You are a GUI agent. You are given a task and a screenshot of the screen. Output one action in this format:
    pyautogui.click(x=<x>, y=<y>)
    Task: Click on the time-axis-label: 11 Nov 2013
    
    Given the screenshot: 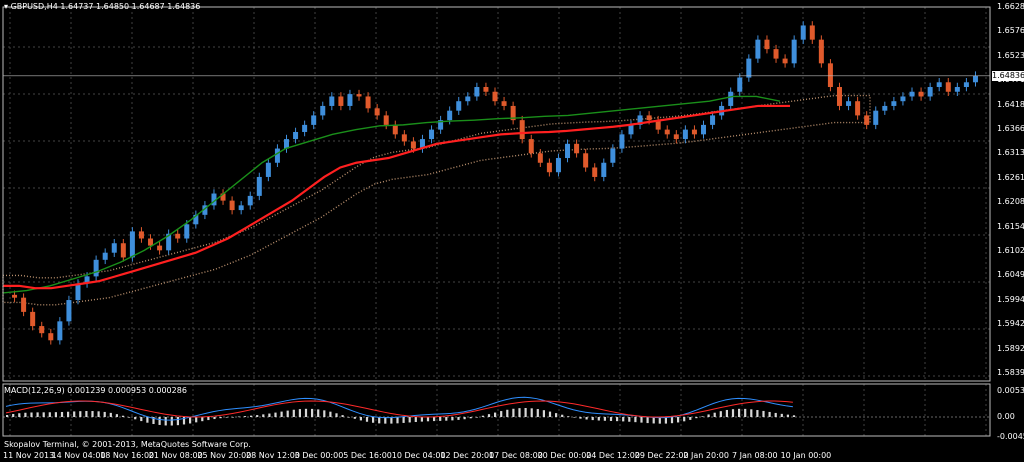 What is the action you would take?
    pyautogui.click(x=29, y=455)
    